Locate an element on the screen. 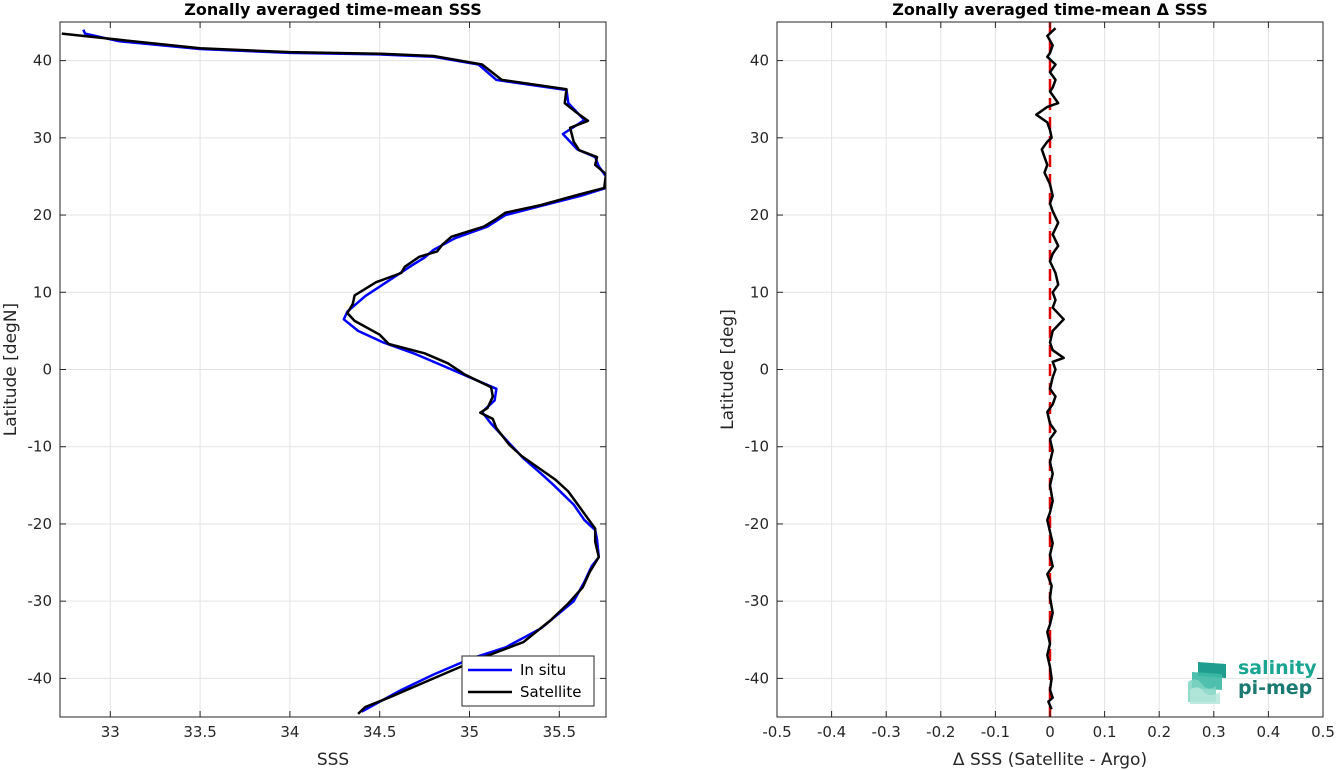  legend: In situ Satellite is located at coordinates (528, 681).